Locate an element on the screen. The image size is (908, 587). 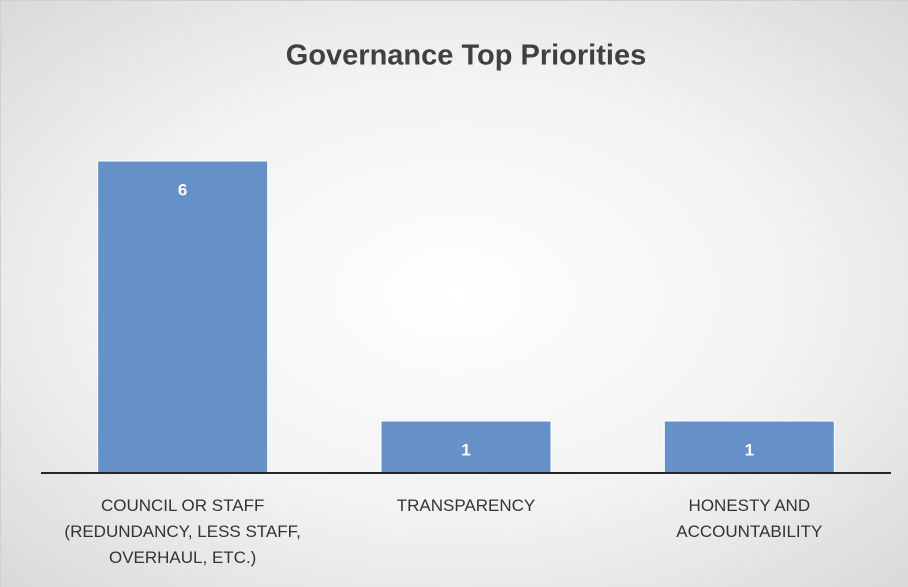
x-tick-label: TRANSPARENCY is located at coordinates (466, 505).